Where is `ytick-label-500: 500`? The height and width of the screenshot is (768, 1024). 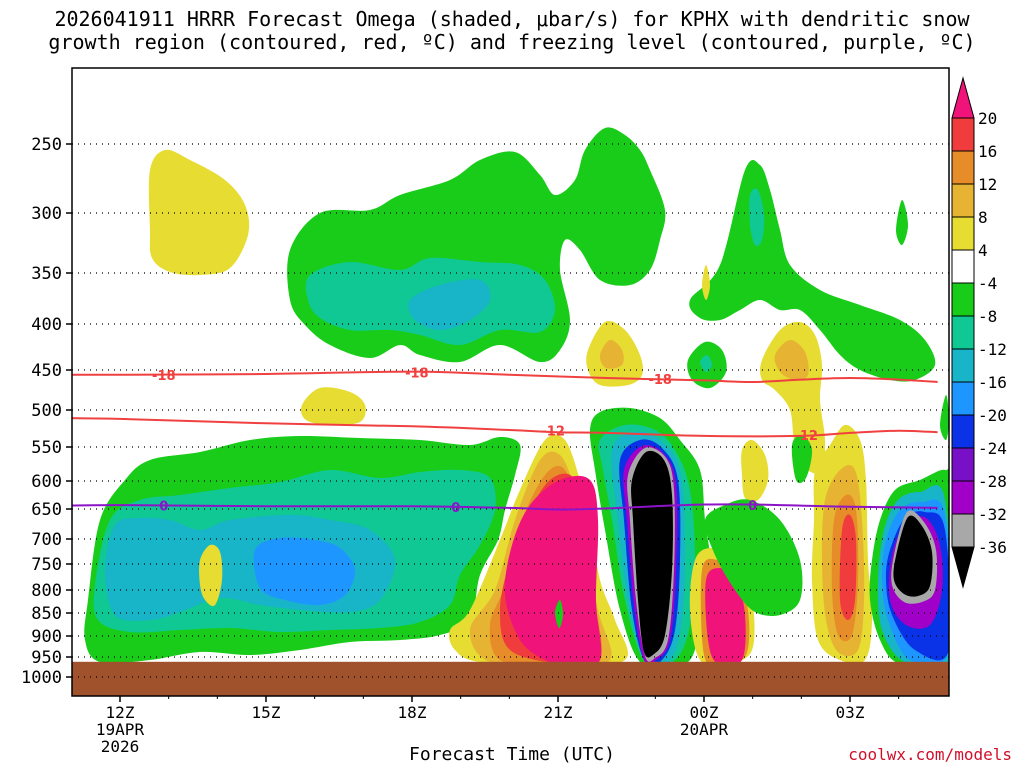
ytick-label-500: 500 is located at coordinates (46, 411).